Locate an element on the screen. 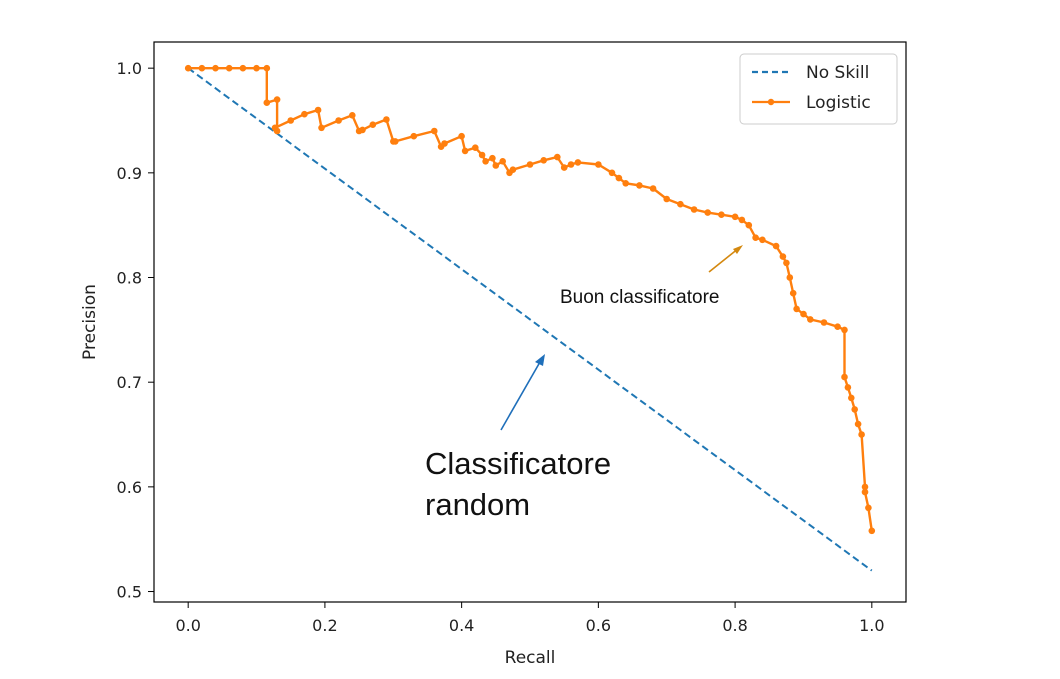 This screenshot has height=679, width=1060. y-tick-label: 0.8 is located at coordinates (129, 278).